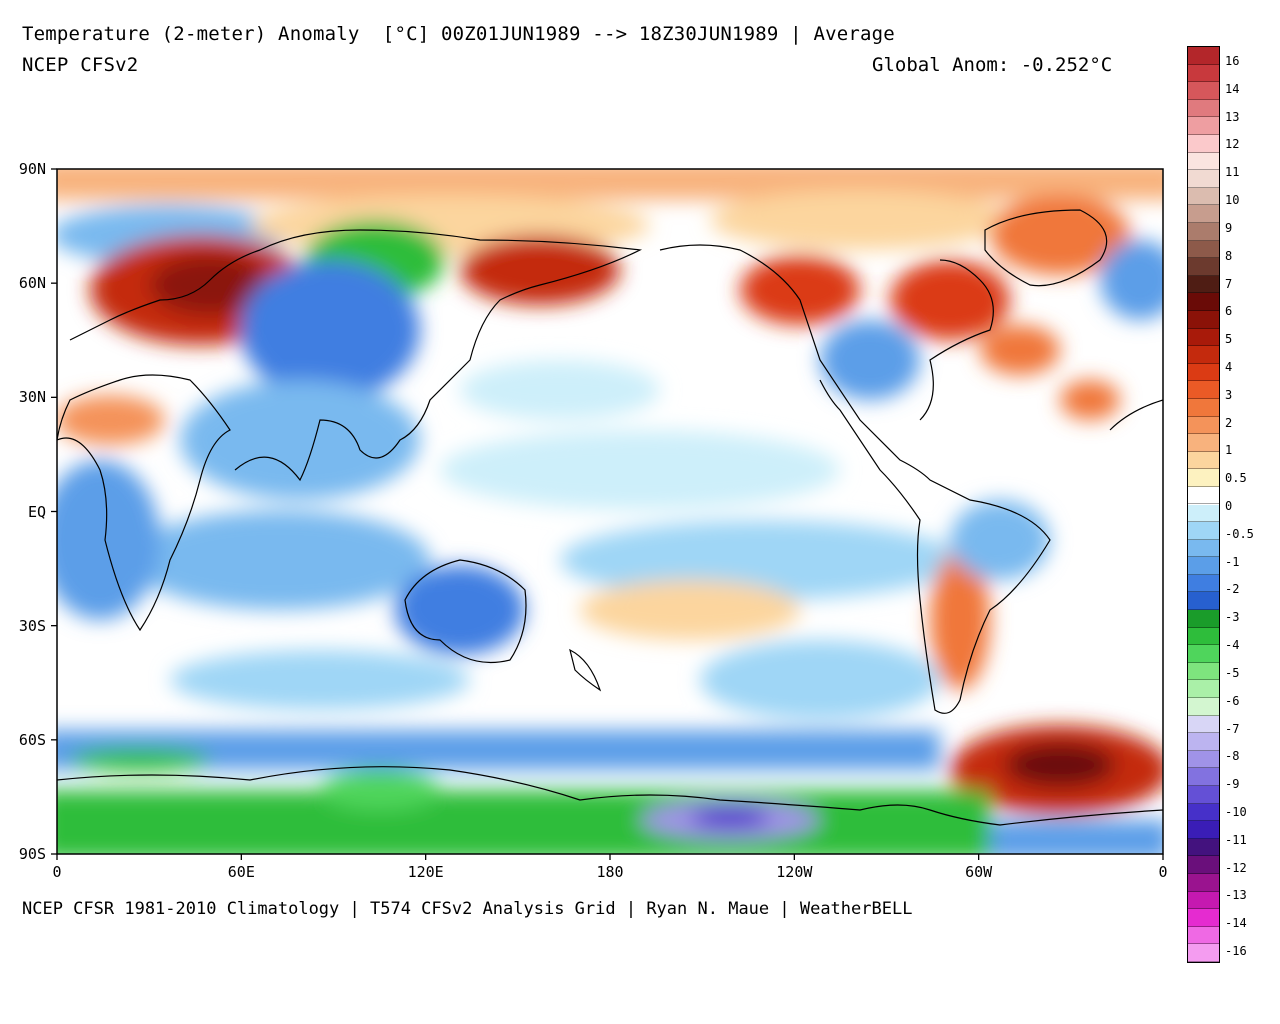 Image resolution: width=1280 pixels, height=1024 pixels. Describe the element at coordinates (32, 397) in the screenshot. I see `lat-label: 30N` at that location.